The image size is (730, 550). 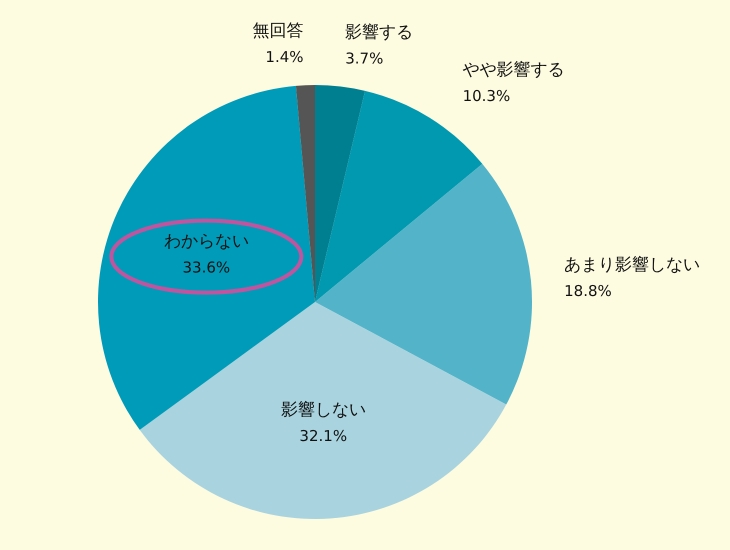 I want to click on slice-label: あまり影響しない, so click(x=632, y=265).